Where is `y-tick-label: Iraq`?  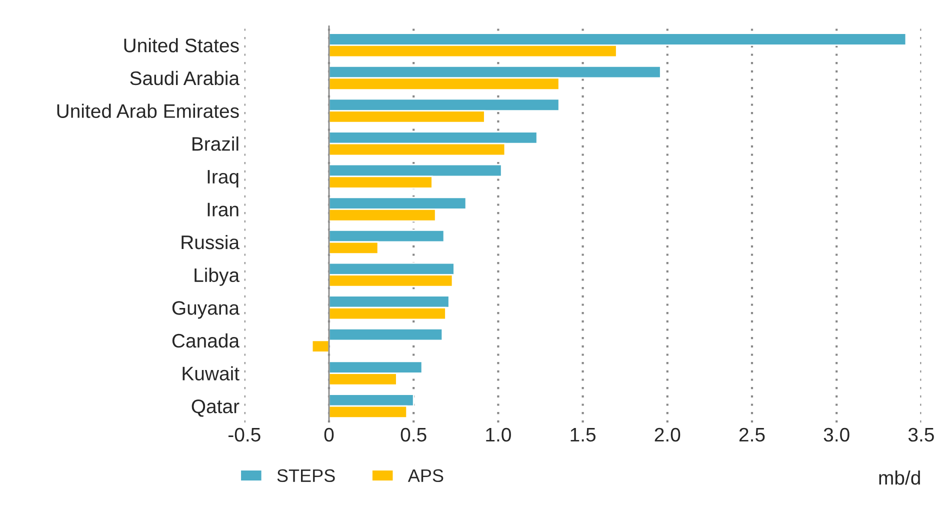
y-tick-label: Iraq is located at coordinates (223, 179).